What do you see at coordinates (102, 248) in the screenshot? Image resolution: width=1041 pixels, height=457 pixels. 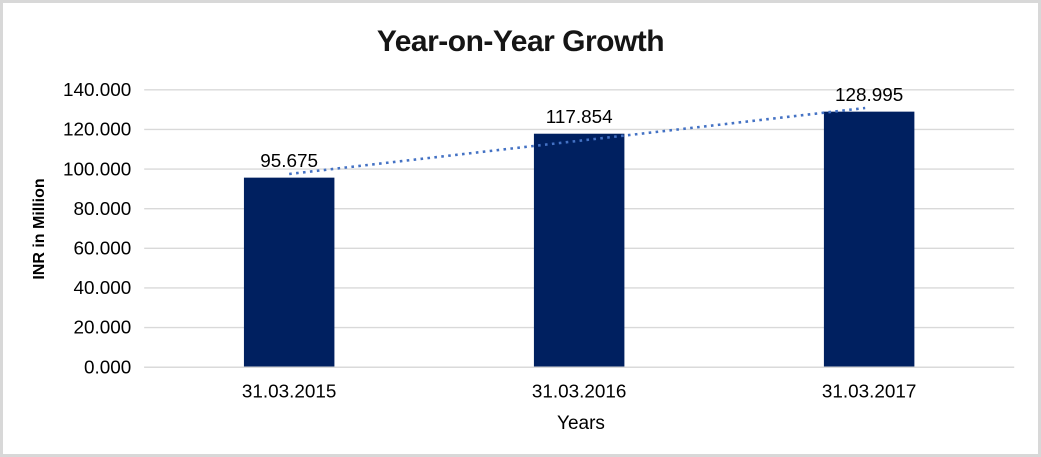 I see `y-tick-label: 60.000` at bounding box center [102, 248].